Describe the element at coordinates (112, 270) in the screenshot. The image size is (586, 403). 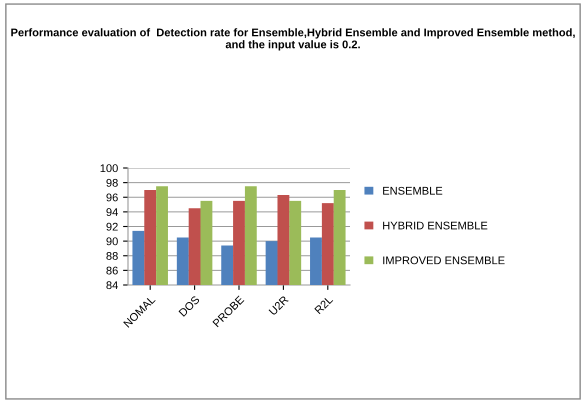
I see `y-tick-label: 86` at that location.